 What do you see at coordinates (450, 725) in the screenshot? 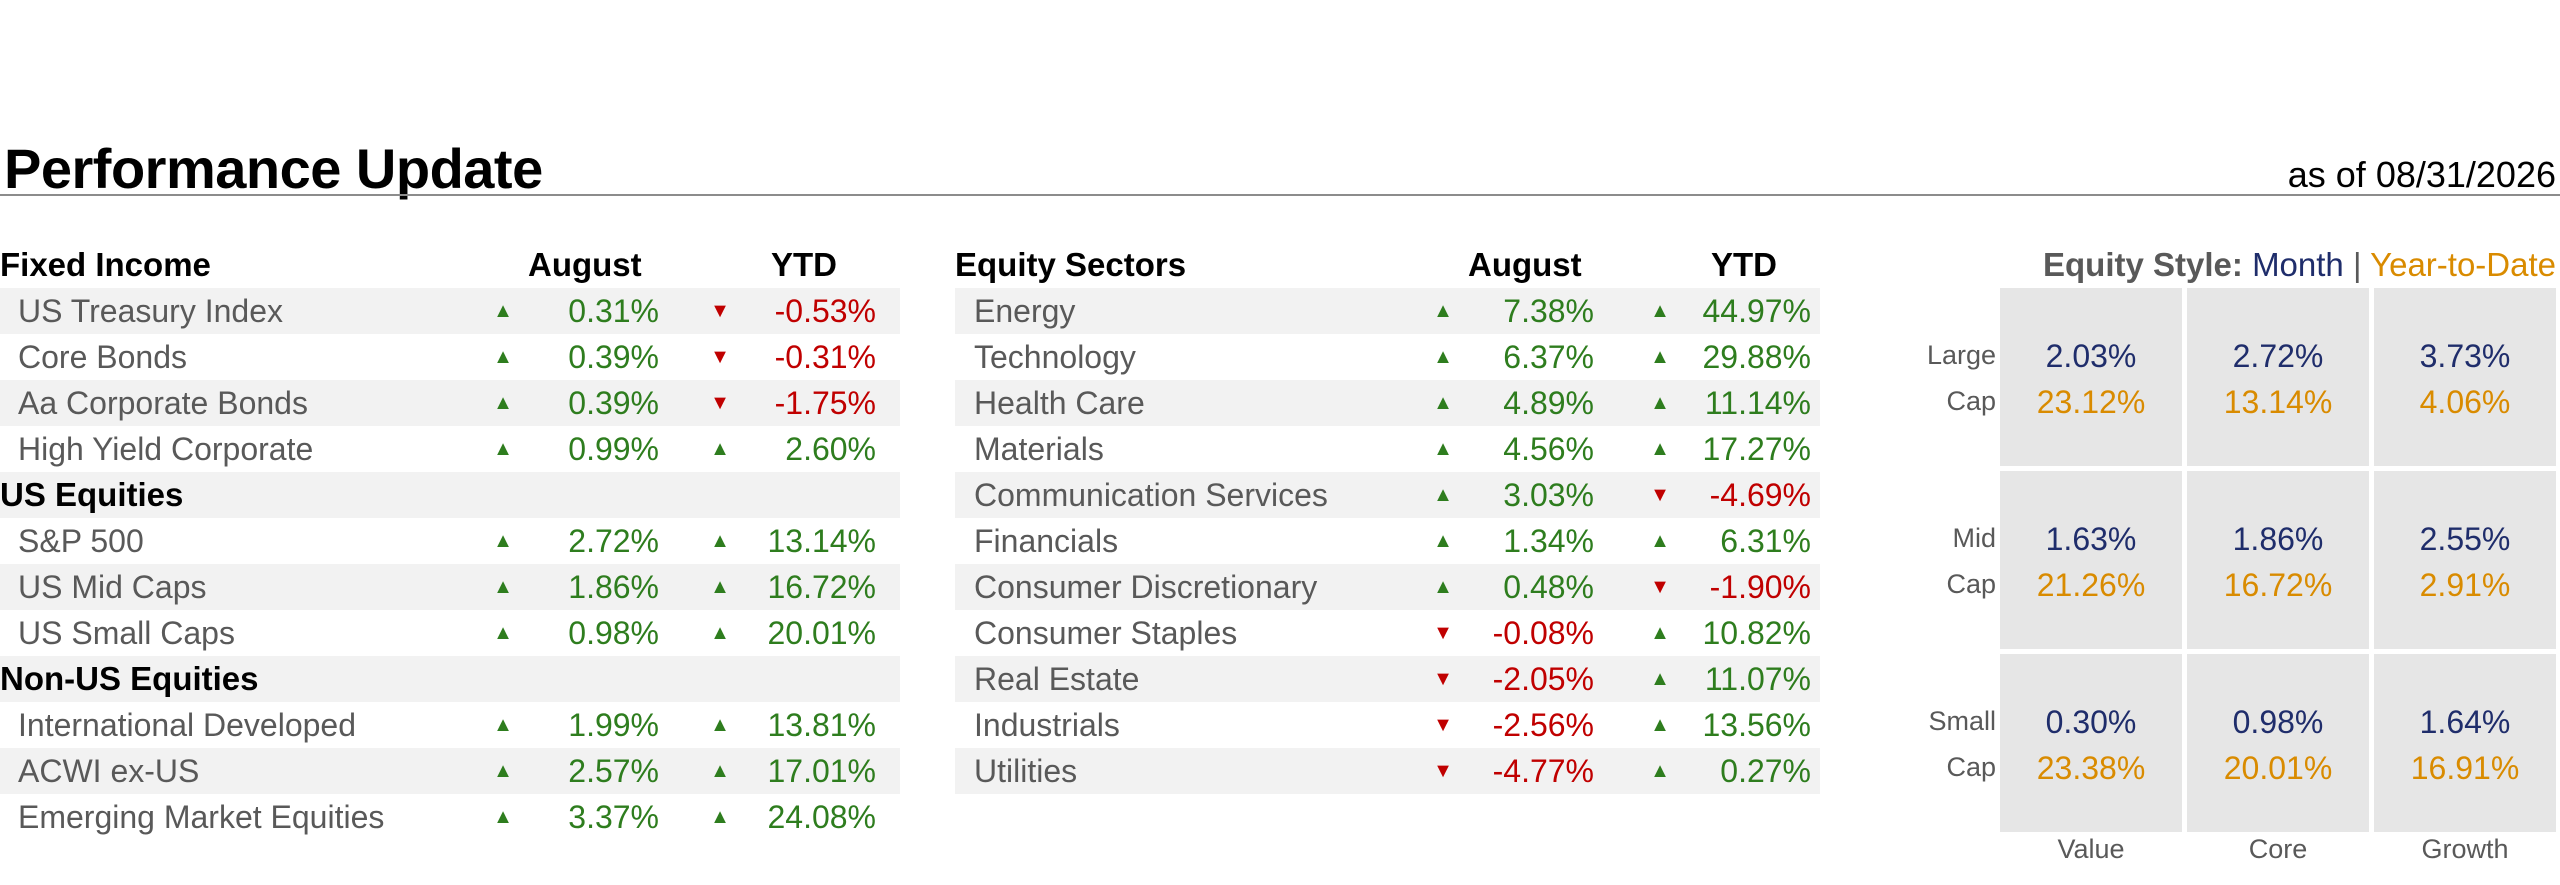
I see `table-row: International Developed ▲ 1.99% ▲ 13.81%` at bounding box center [450, 725].